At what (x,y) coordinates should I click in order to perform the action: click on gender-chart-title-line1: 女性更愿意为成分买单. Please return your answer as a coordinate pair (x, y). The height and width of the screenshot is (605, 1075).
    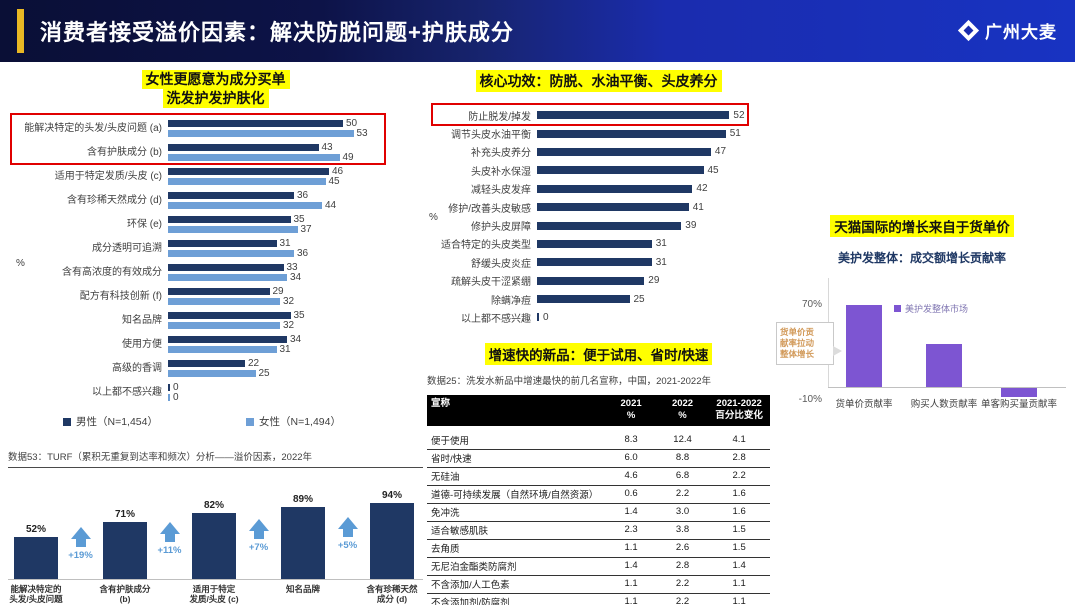
    Looking at the image, I should click on (215, 79).